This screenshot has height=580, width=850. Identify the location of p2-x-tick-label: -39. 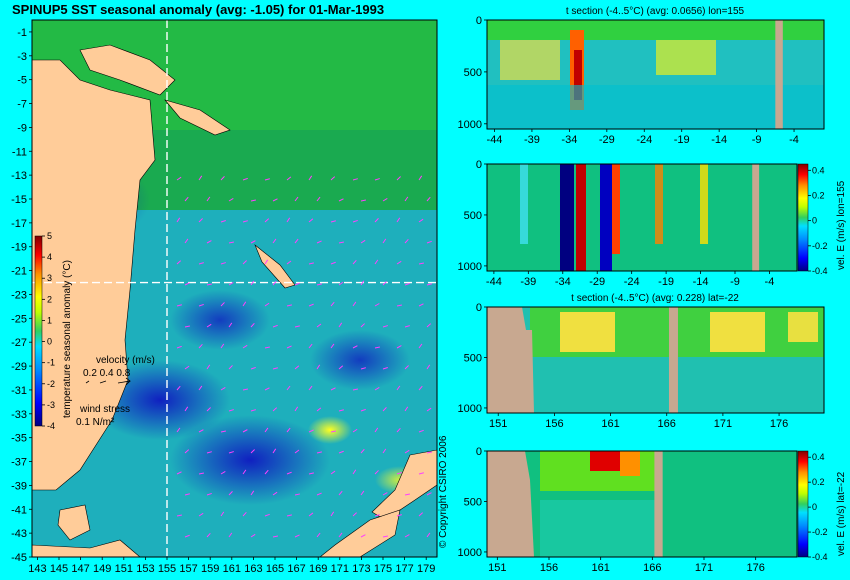
(528, 282).